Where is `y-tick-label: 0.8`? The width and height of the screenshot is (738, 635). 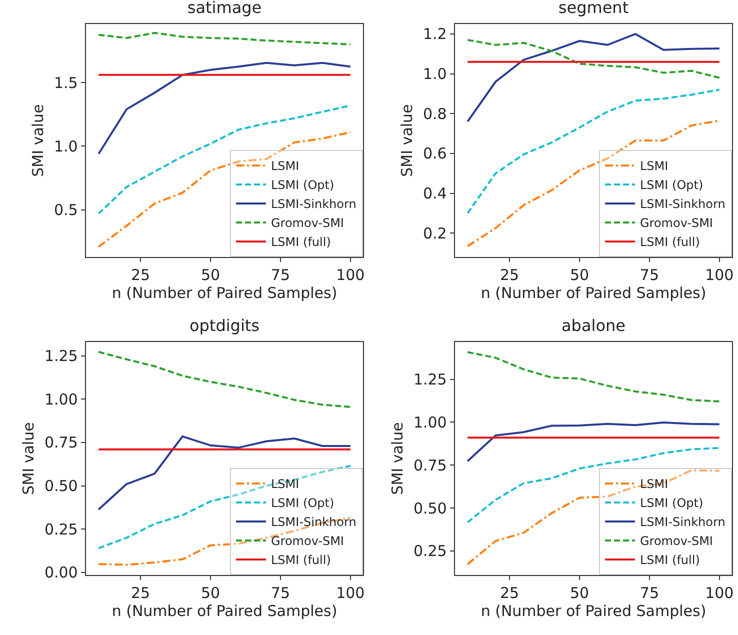 y-tick-label: 0.8 is located at coordinates (434, 113).